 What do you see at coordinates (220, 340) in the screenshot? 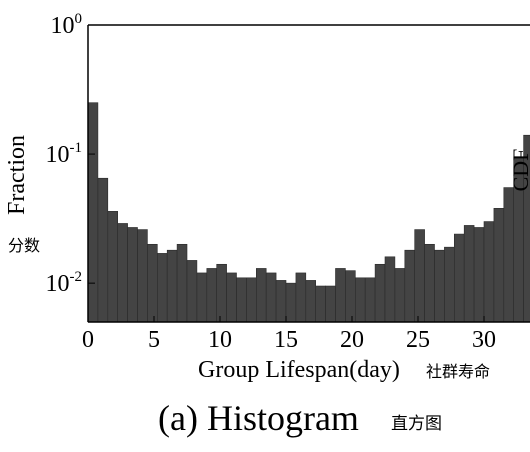
I see `x-tick-label: 10` at bounding box center [220, 340].